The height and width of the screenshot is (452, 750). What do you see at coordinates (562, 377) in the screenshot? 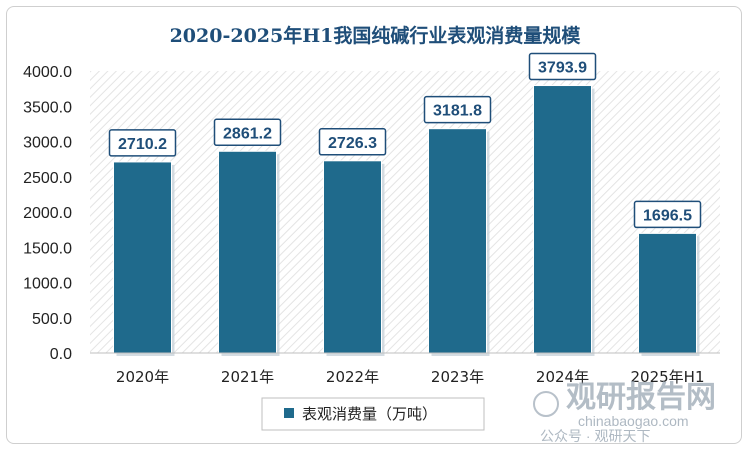
I see `x-tick-label: 2024年` at bounding box center [562, 377].